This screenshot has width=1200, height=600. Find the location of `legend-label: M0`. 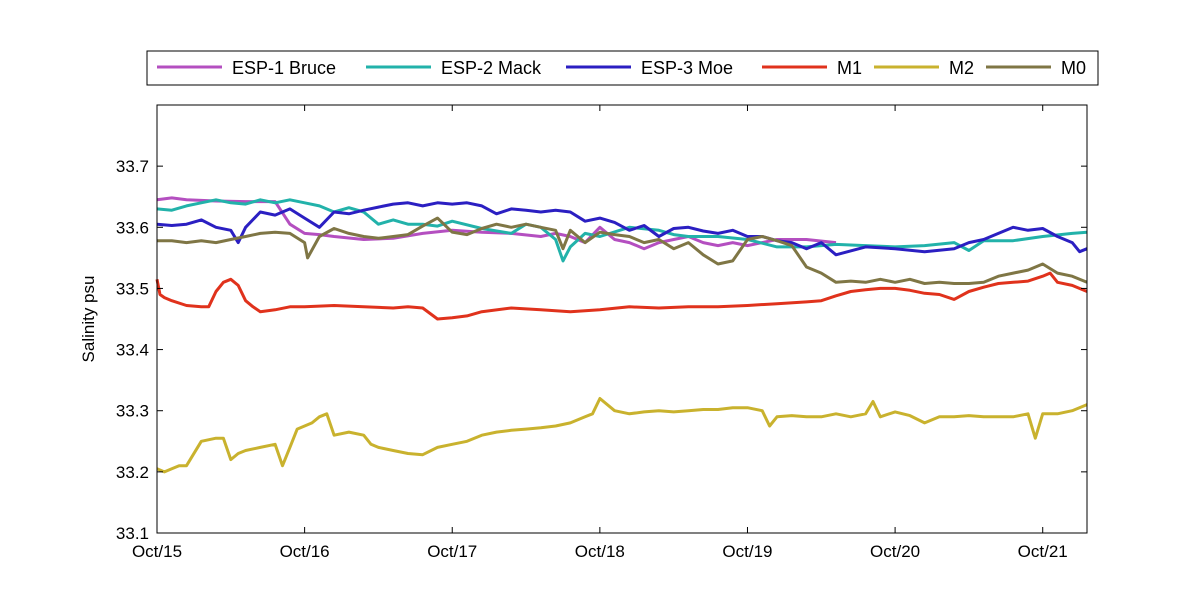

legend-label: M0 is located at coordinates (1073, 68).